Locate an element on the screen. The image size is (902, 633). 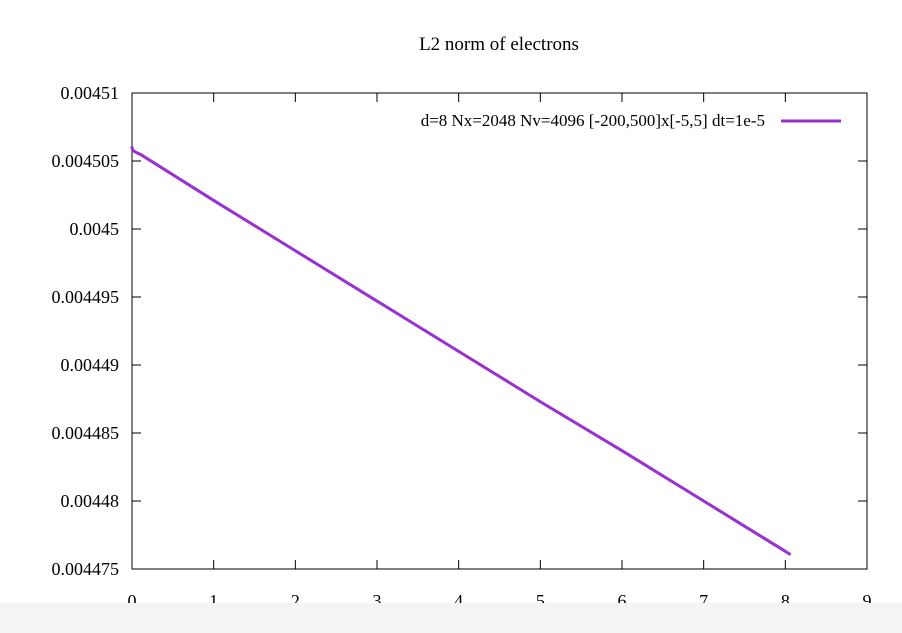
x-tick-label: 8 is located at coordinates (785, 601).